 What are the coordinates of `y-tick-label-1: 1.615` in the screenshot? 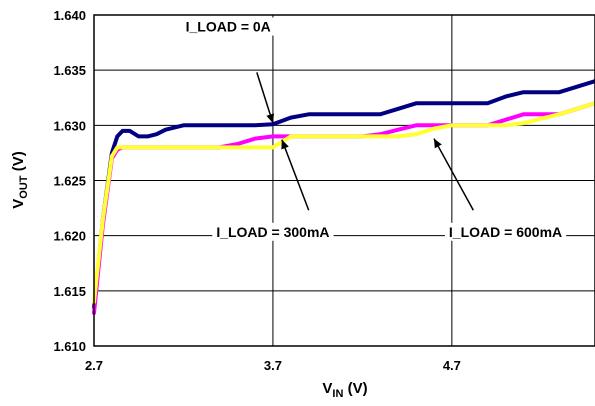 It's located at (69, 291).